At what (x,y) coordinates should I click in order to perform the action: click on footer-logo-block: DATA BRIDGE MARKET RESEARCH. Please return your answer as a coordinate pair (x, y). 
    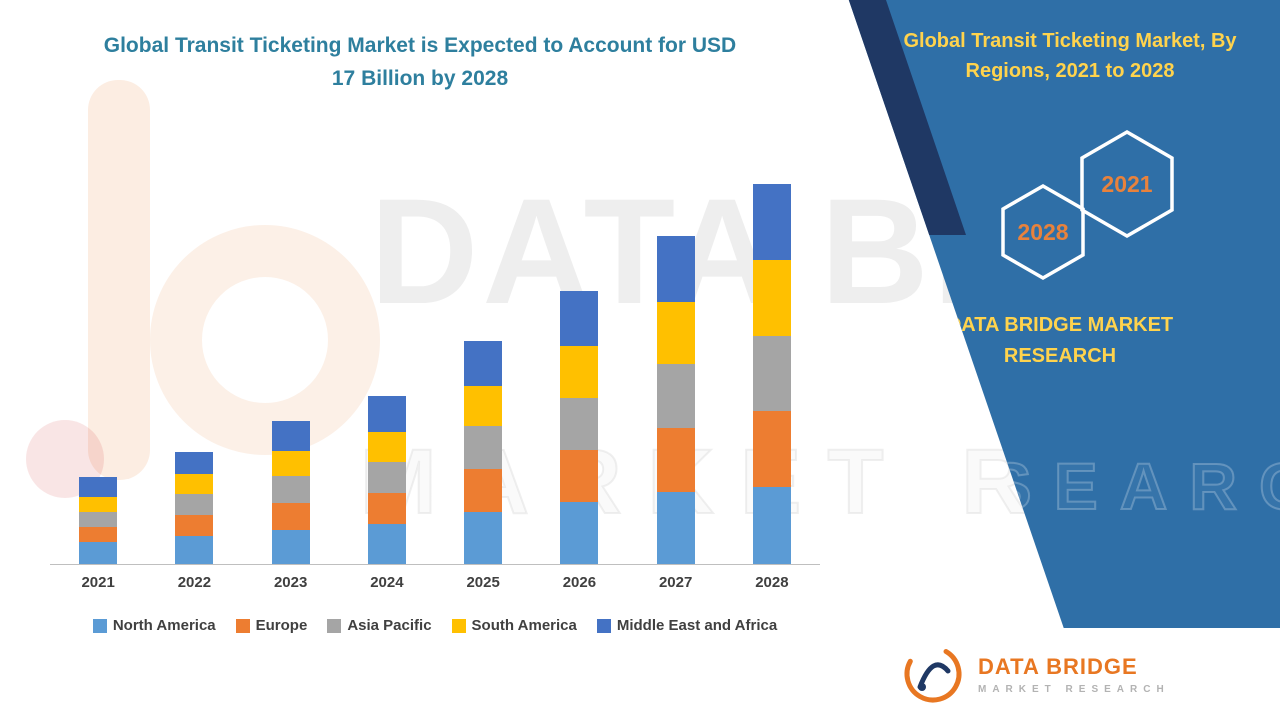
    Looking at the image, I should click on (1081, 674).